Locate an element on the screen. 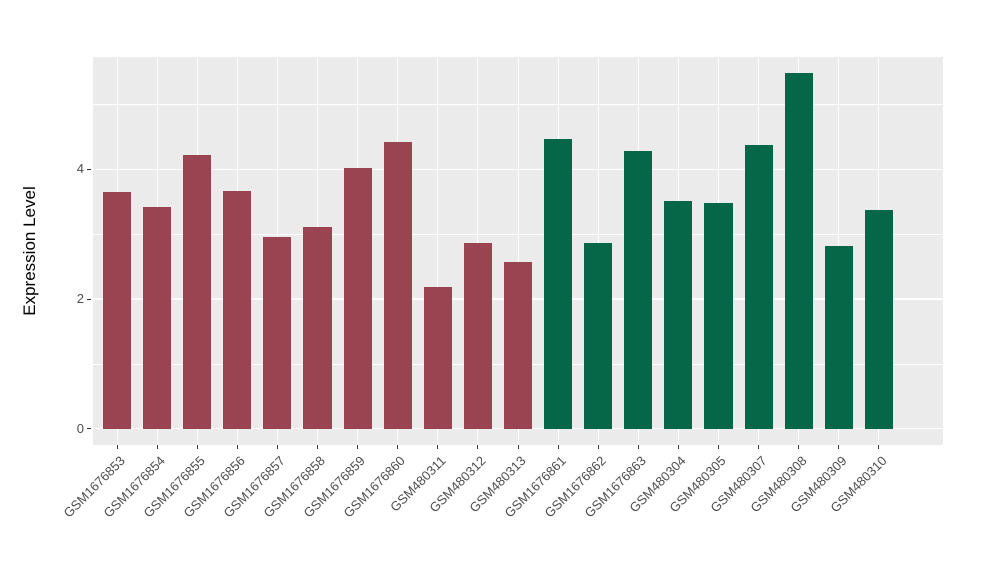 This screenshot has width=1000, height=580. bar-GSM480308 is located at coordinates (798, 251).